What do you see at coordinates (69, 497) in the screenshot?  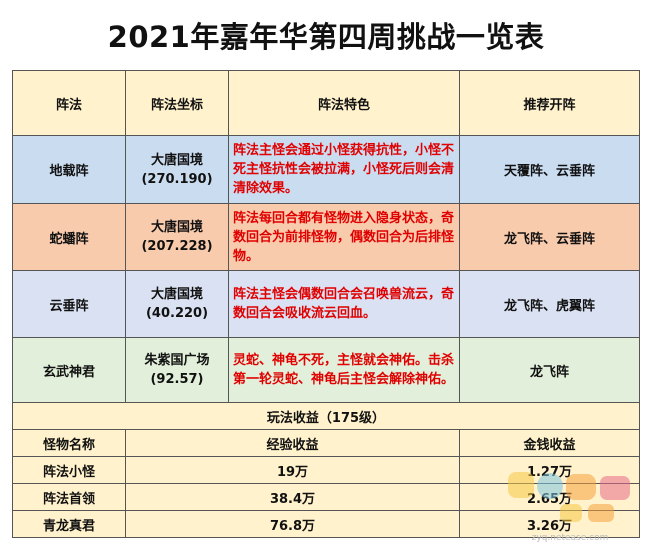 I see `reward-name: 阵法首领` at bounding box center [69, 497].